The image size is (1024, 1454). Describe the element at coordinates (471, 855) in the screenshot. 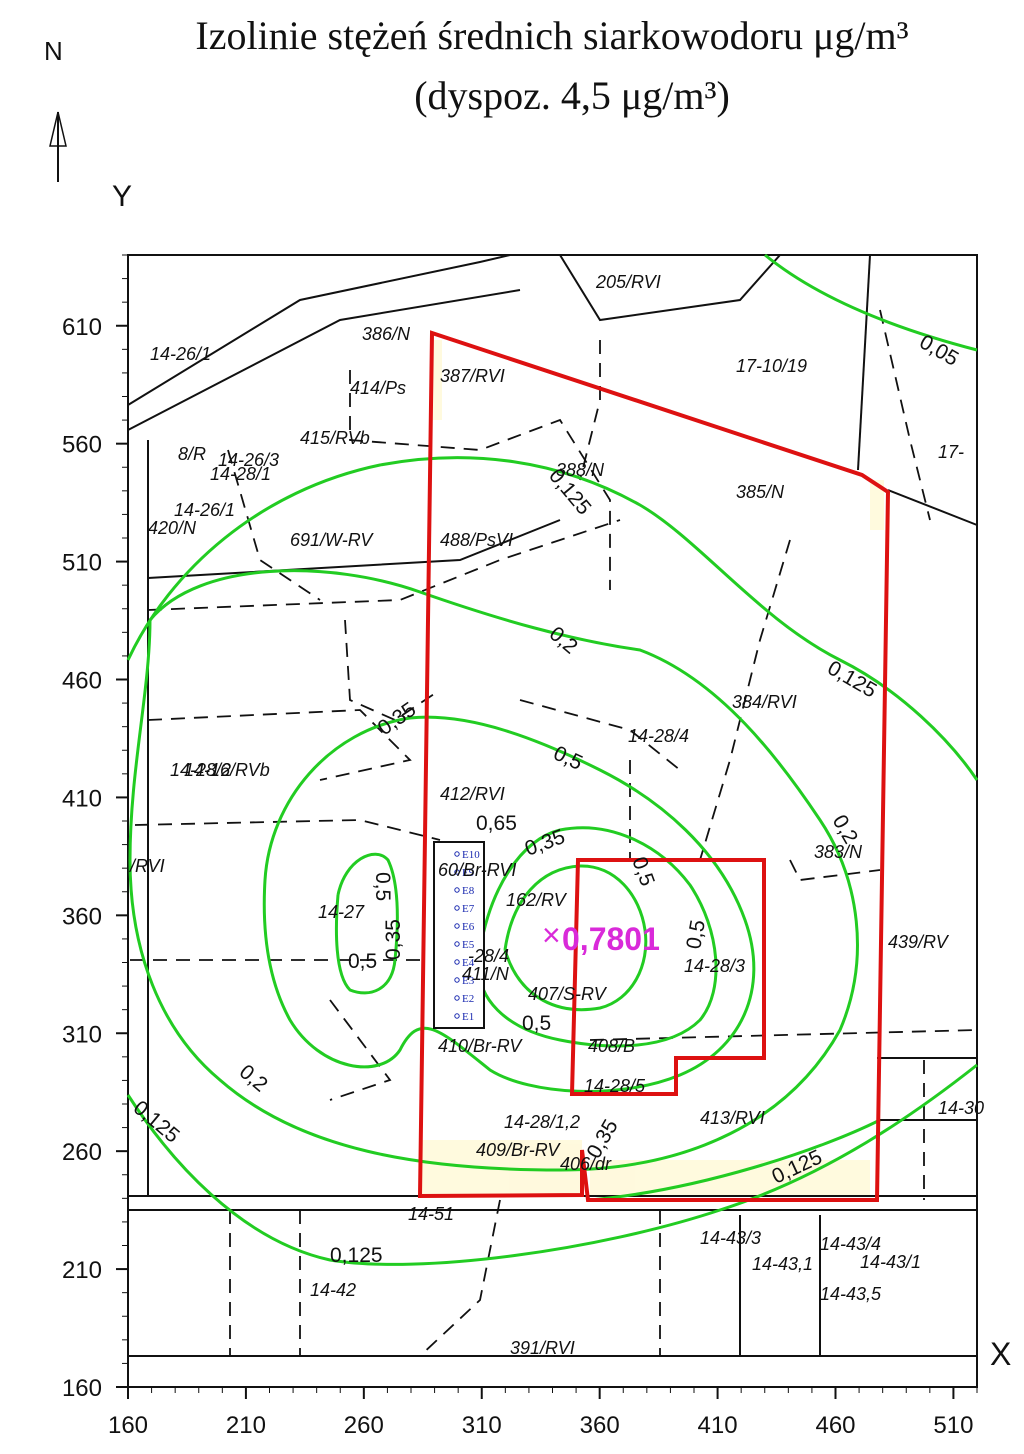

I see `emitter-label: E10` at that location.